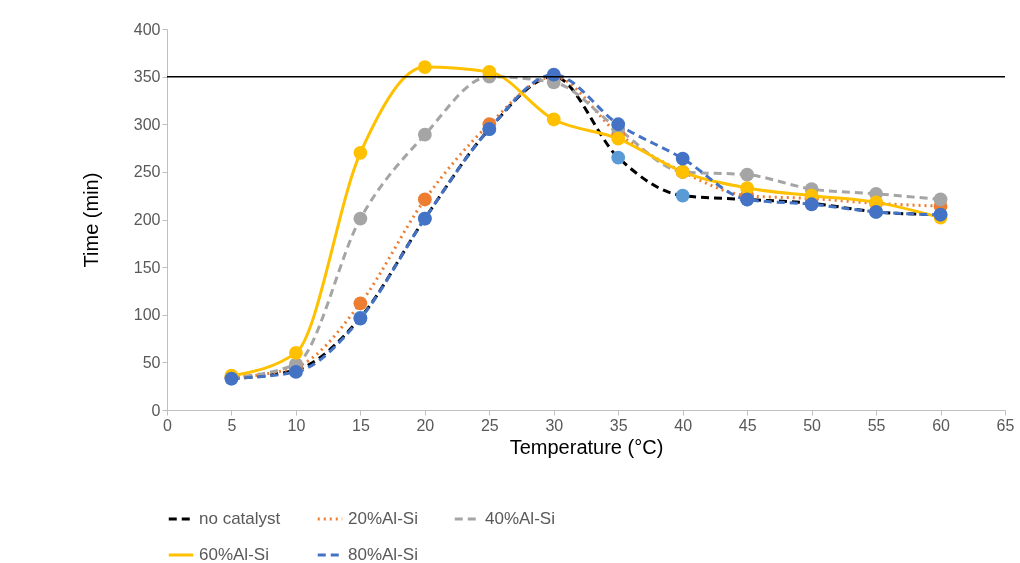 The width and height of the screenshot is (1020, 563). Describe the element at coordinates (147, 172) in the screenshot. I see `y-tick-label: 250` at that location.